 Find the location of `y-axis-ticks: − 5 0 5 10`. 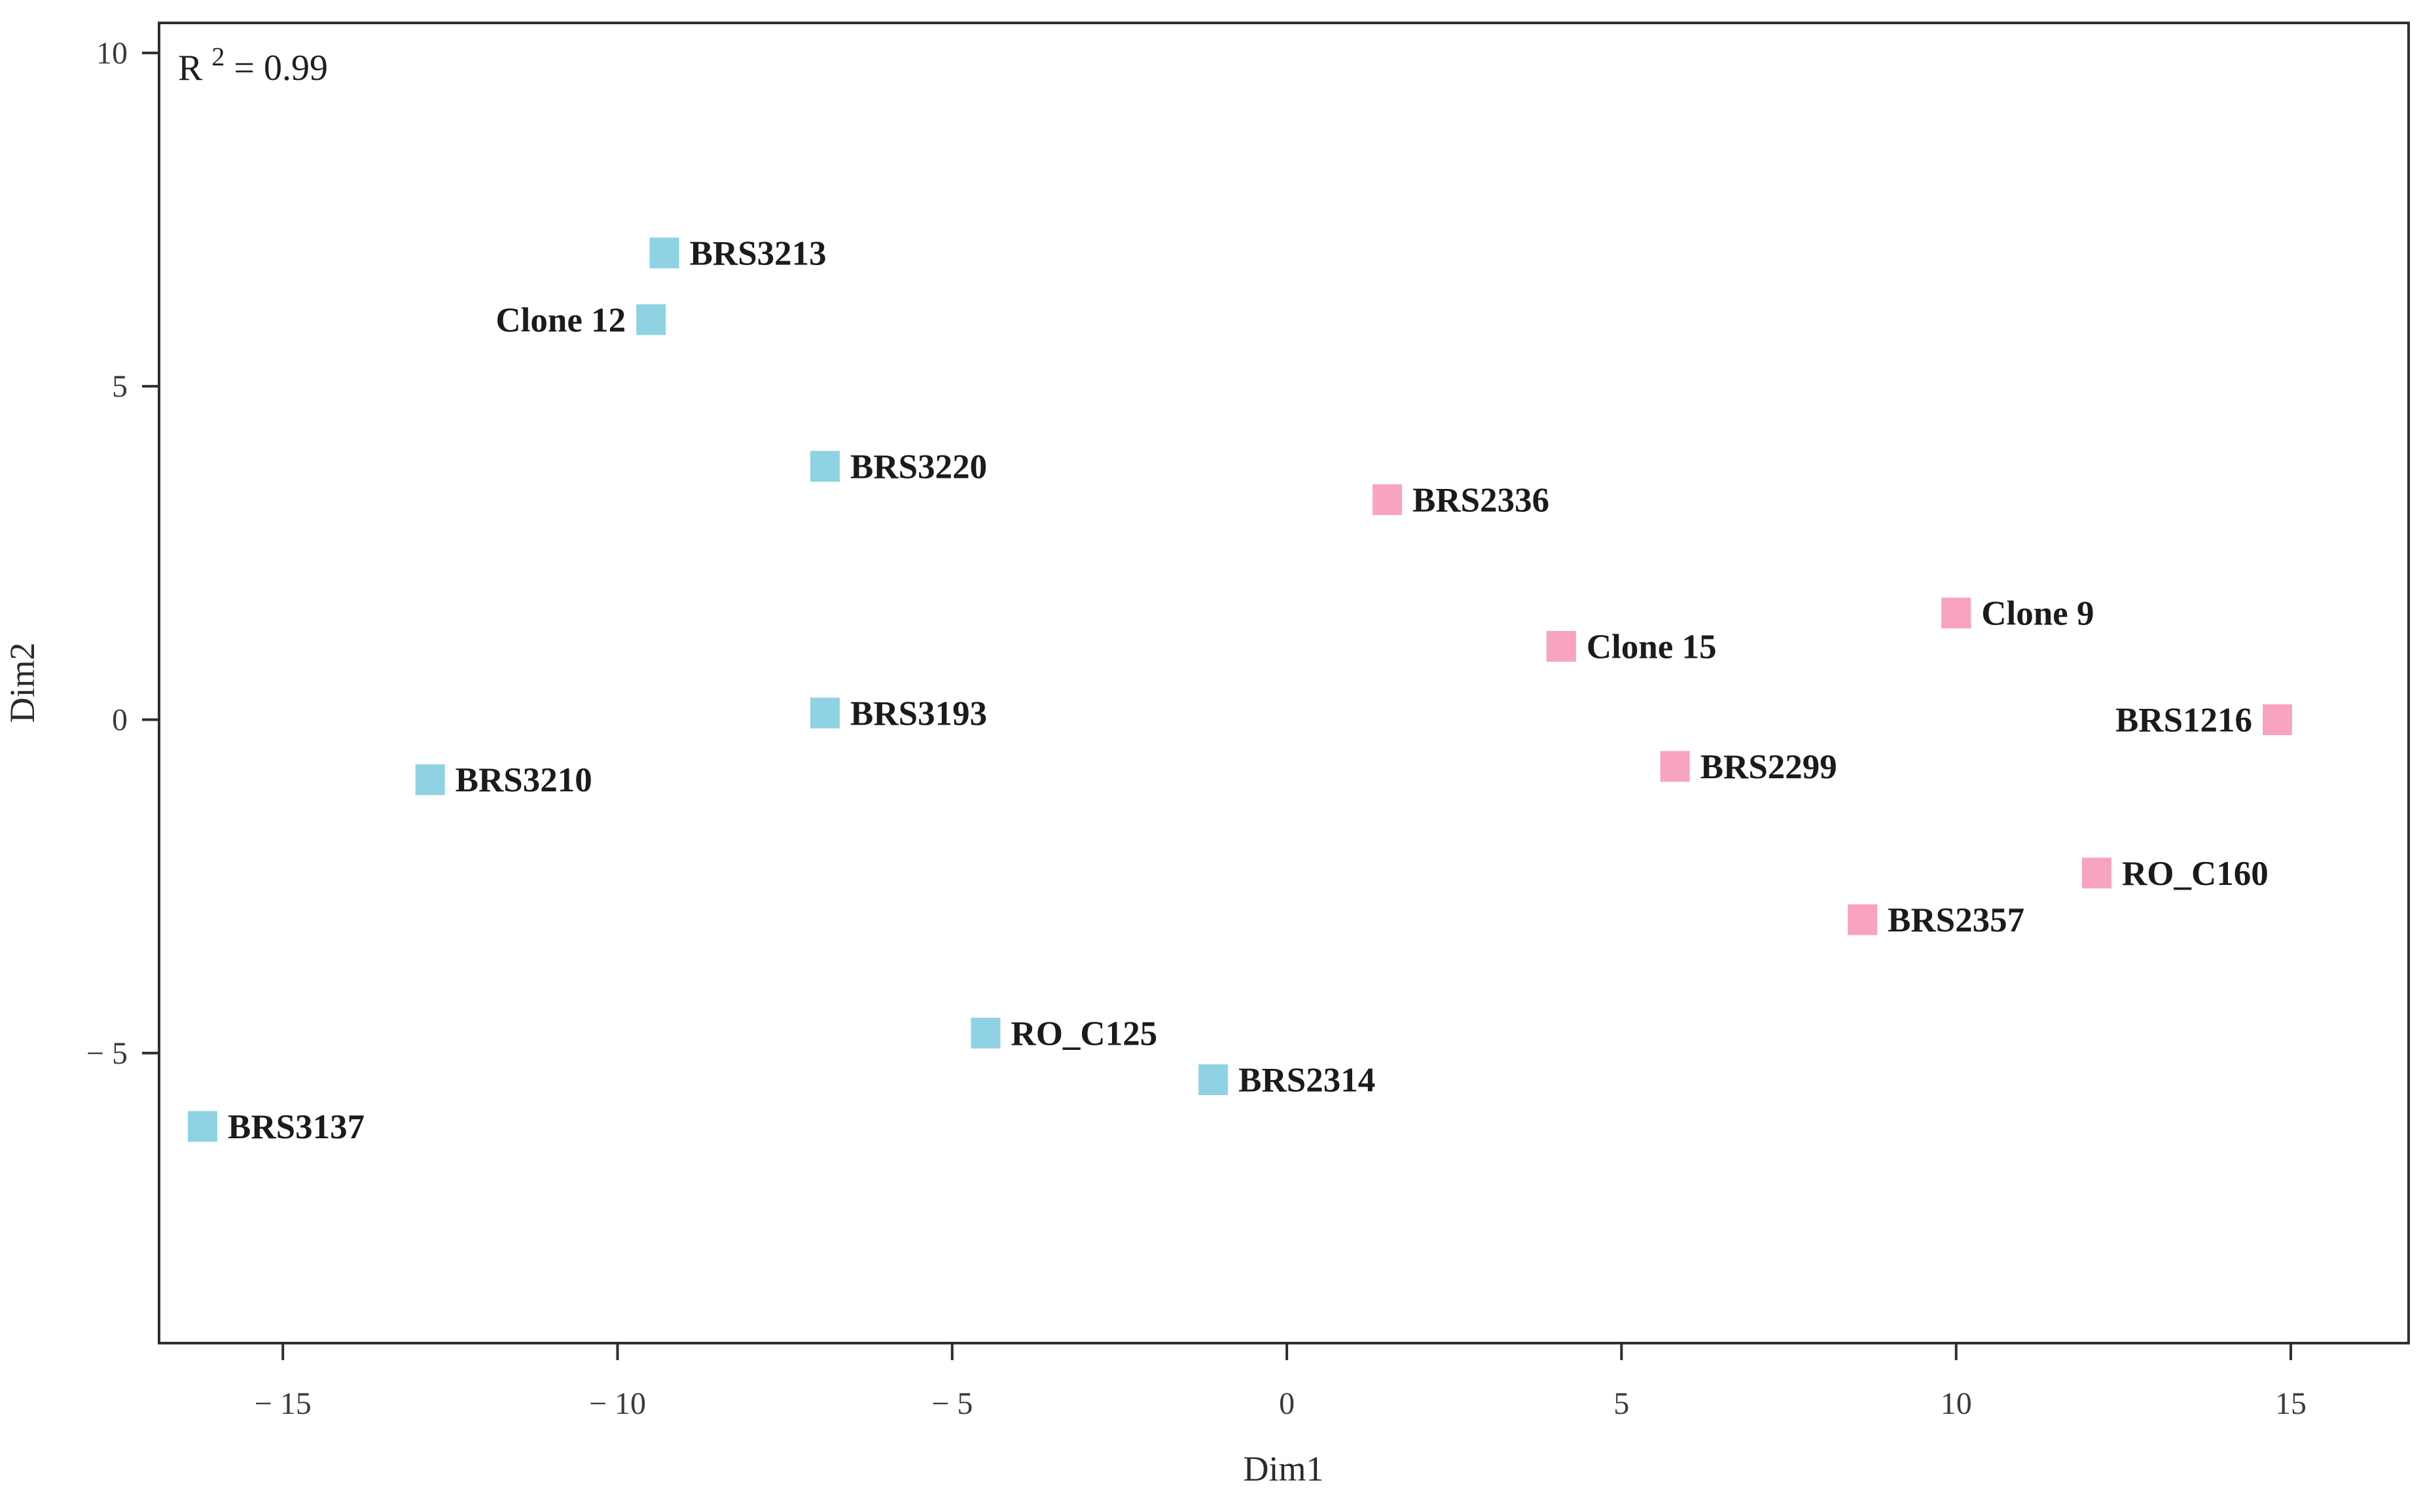

y-axis-ticks: − 5 0 5 10 is located at coordinates (122, 553).